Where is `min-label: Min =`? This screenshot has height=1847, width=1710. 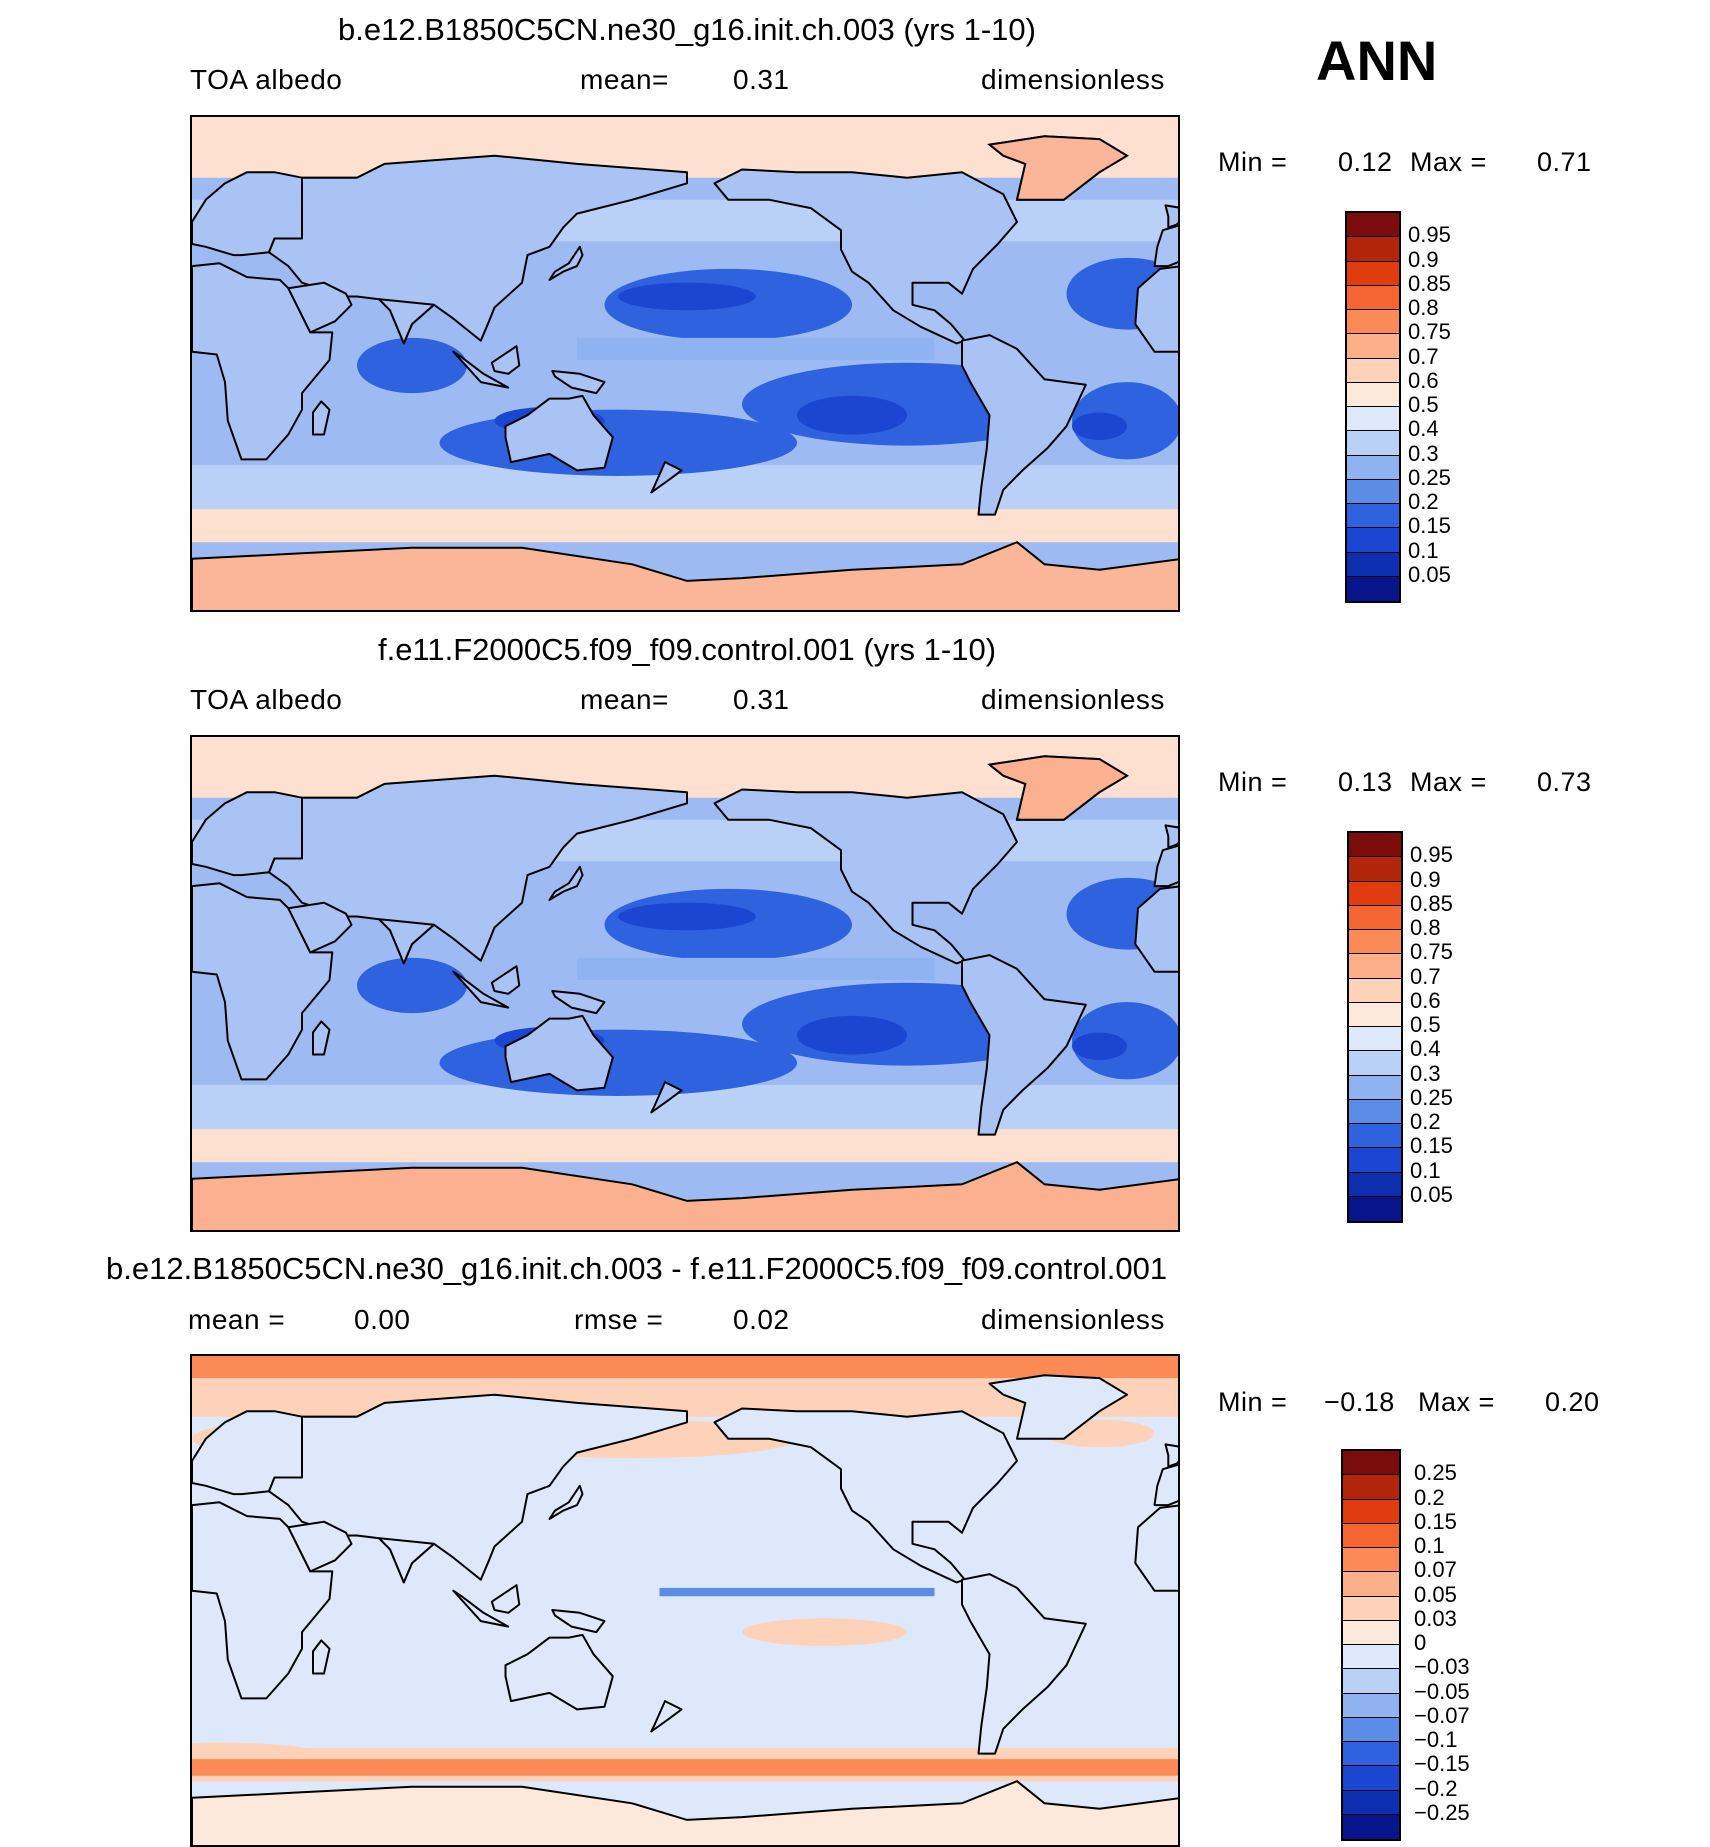
min-label: Min = is located at coordinates (1253, 162).